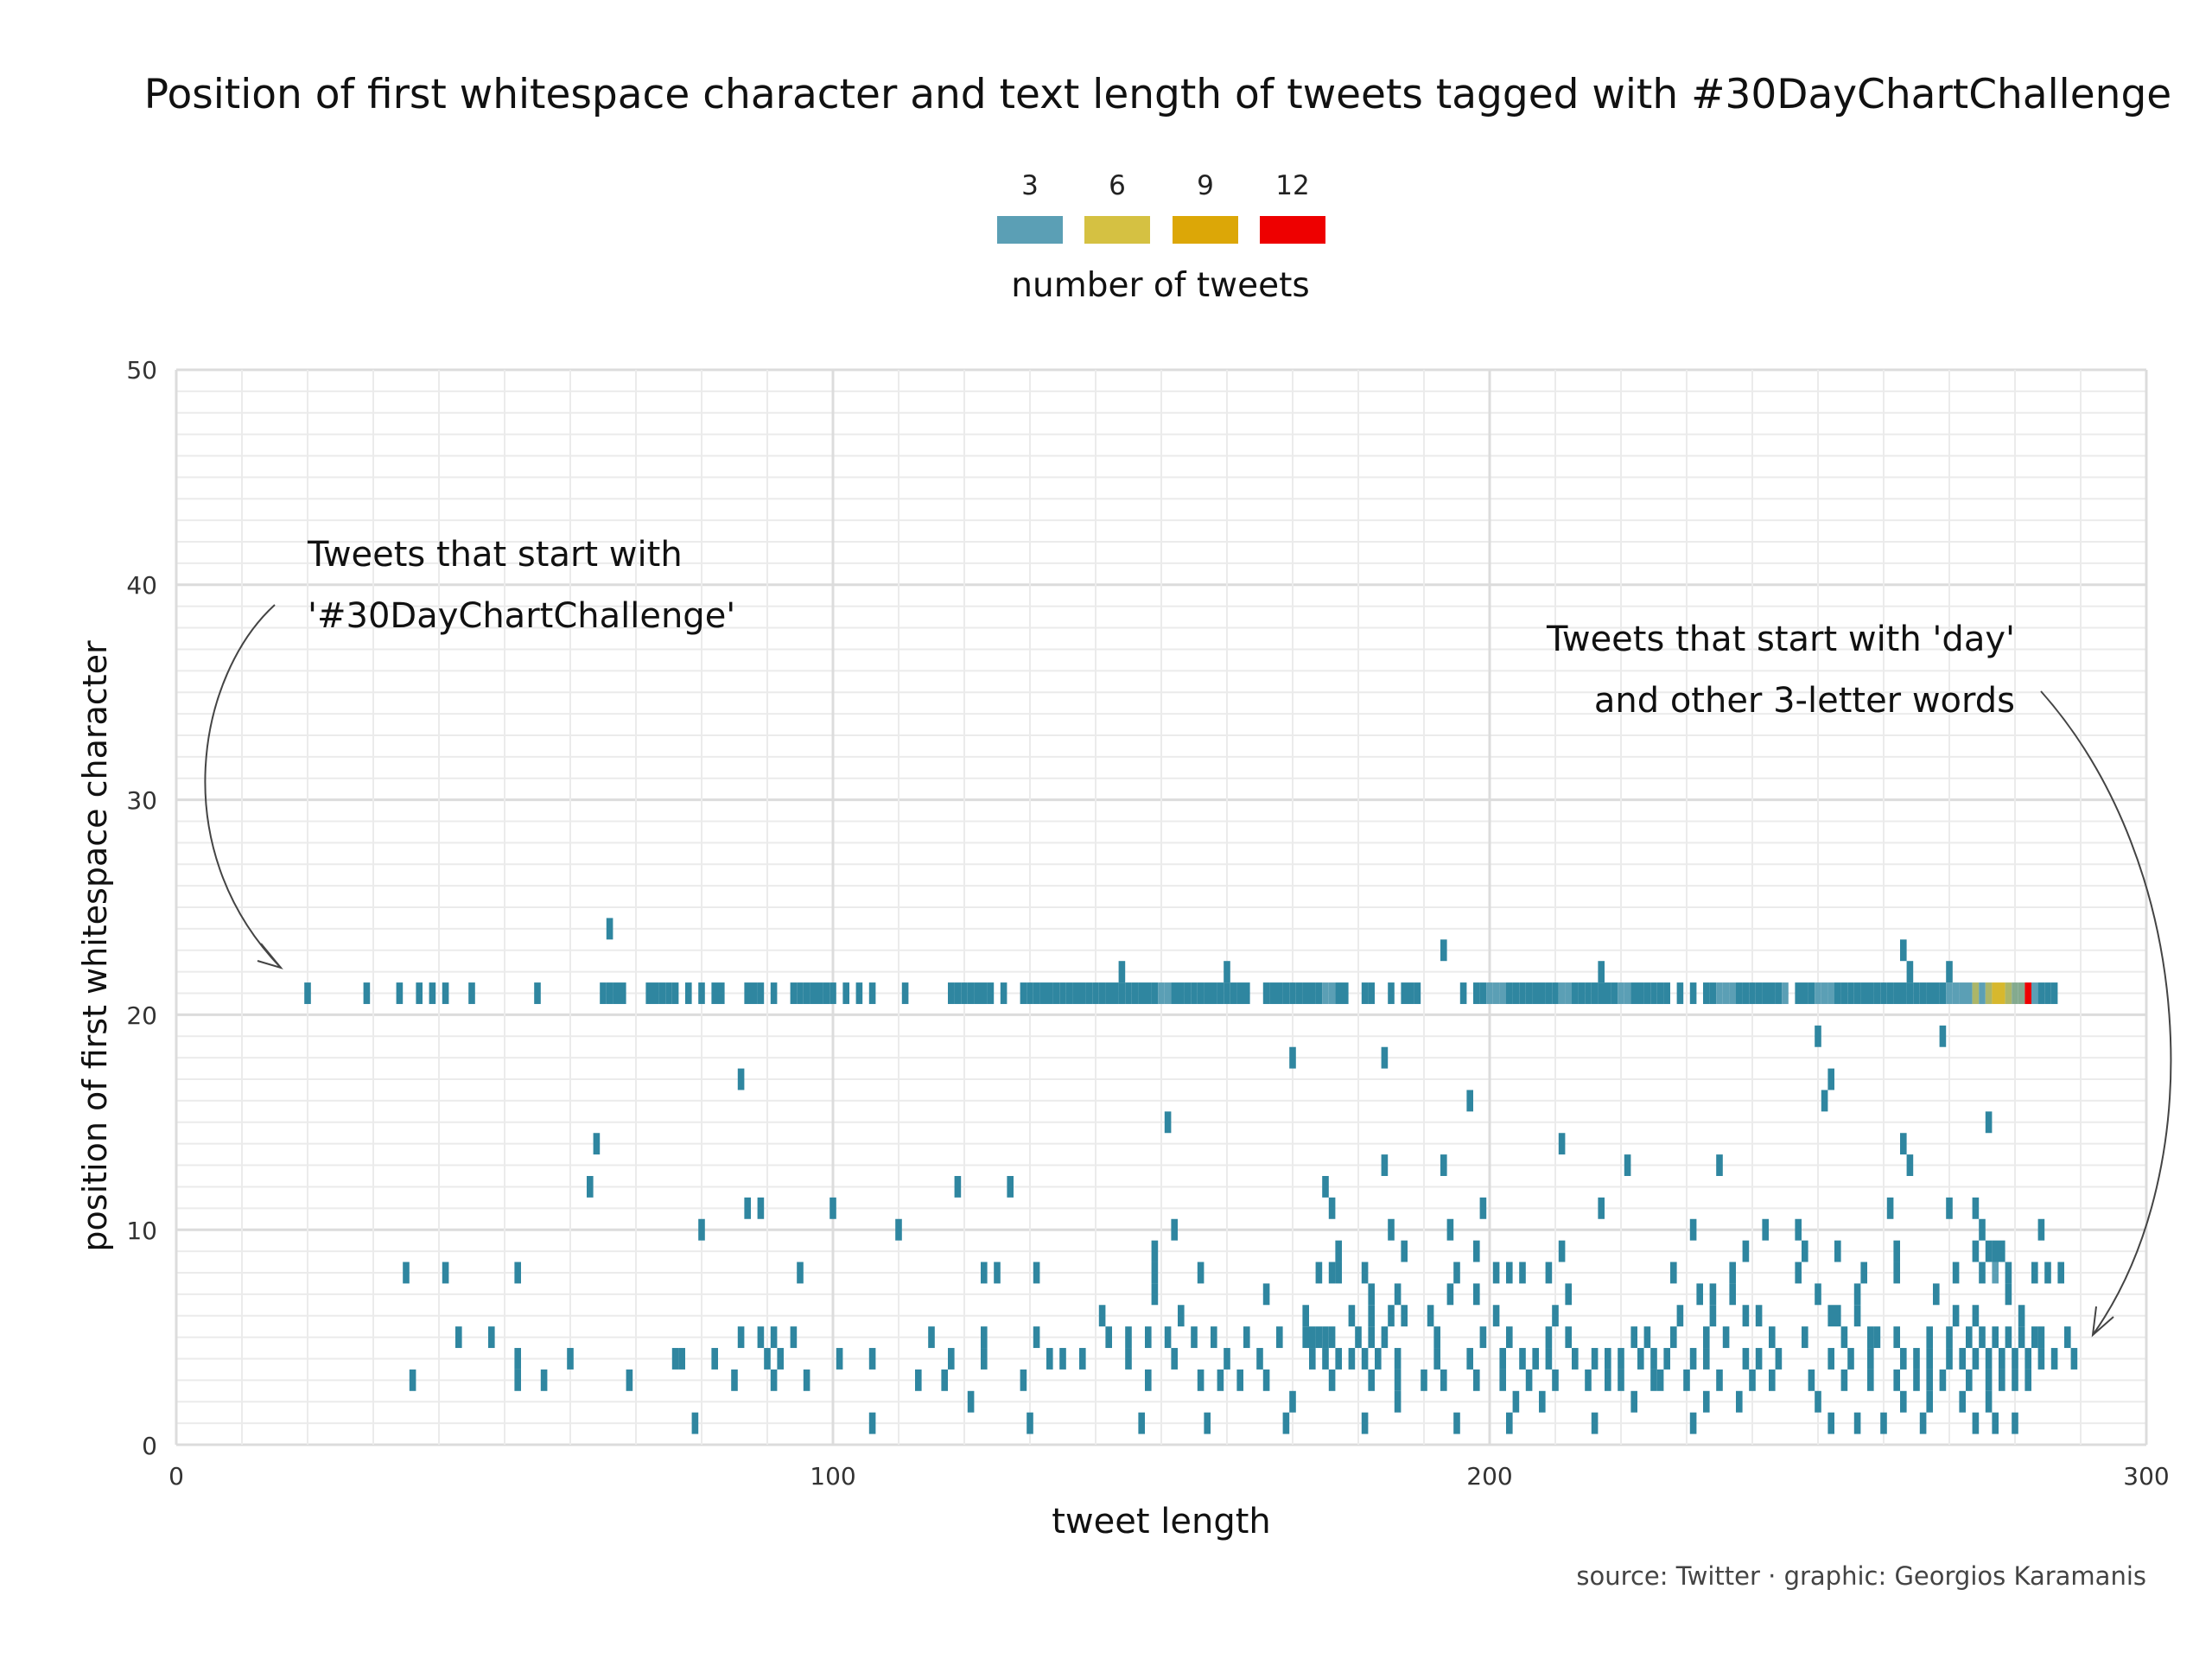 Image resolution: width=2212 pixels, height=1659 pixels. Describe the element at coordinates (1205, 230) in the screenshot. I see `legend-swatch` at that location.